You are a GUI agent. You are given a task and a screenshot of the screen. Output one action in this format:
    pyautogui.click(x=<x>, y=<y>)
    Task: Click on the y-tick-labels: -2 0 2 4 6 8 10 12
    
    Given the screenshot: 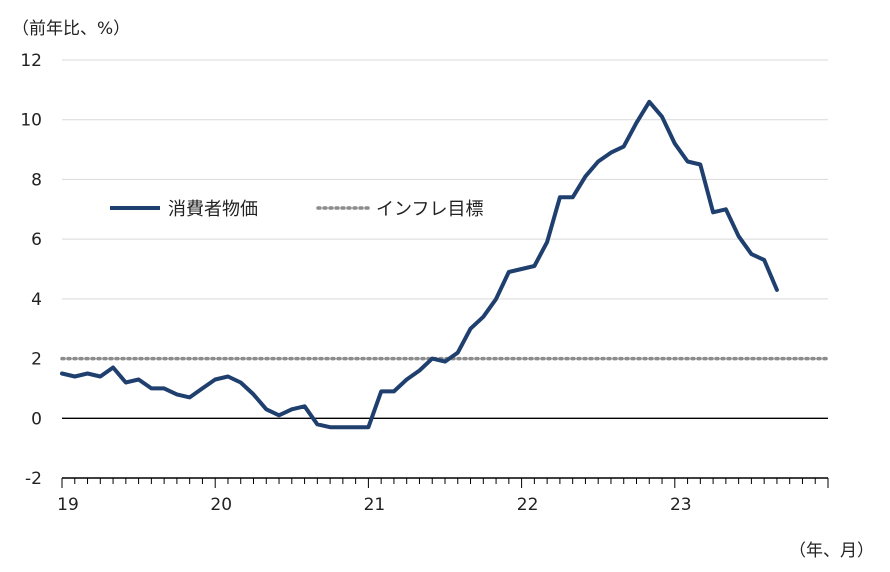 What is the action you would take?
    pyautogui.click(x=31, y=270)
    